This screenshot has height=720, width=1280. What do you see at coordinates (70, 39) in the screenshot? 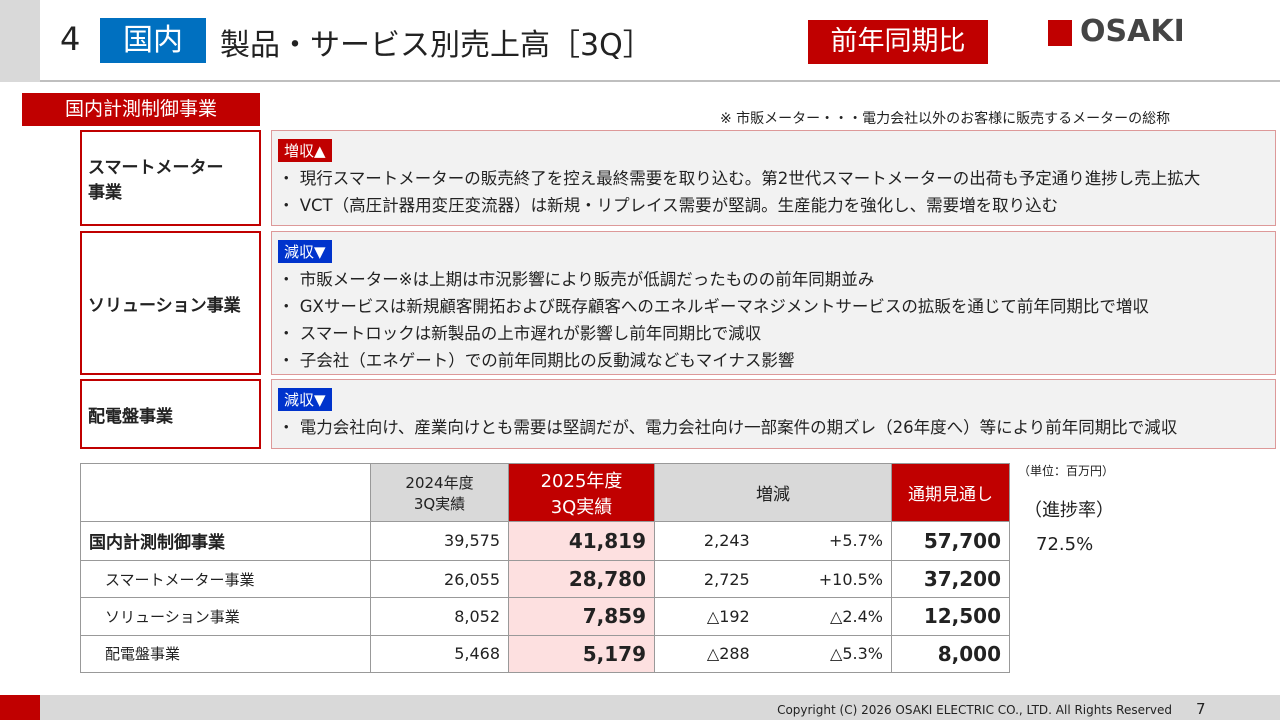
I see `slide-number: 4` at bounding box center [70, 39].